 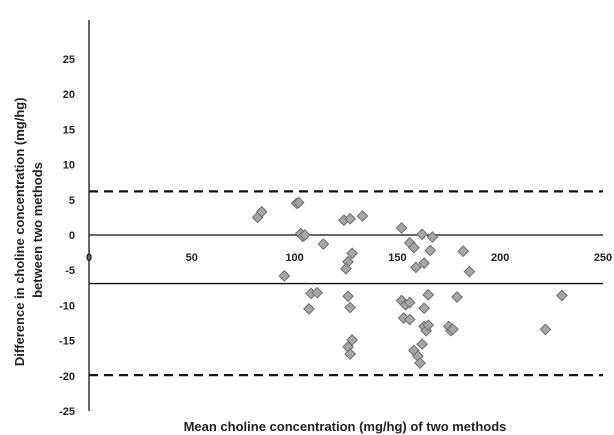 I want to click on y-axis-ticks: -25 -20 -15 -10 -5 0 5 10 15 20 25, so click(x=67, y=236).